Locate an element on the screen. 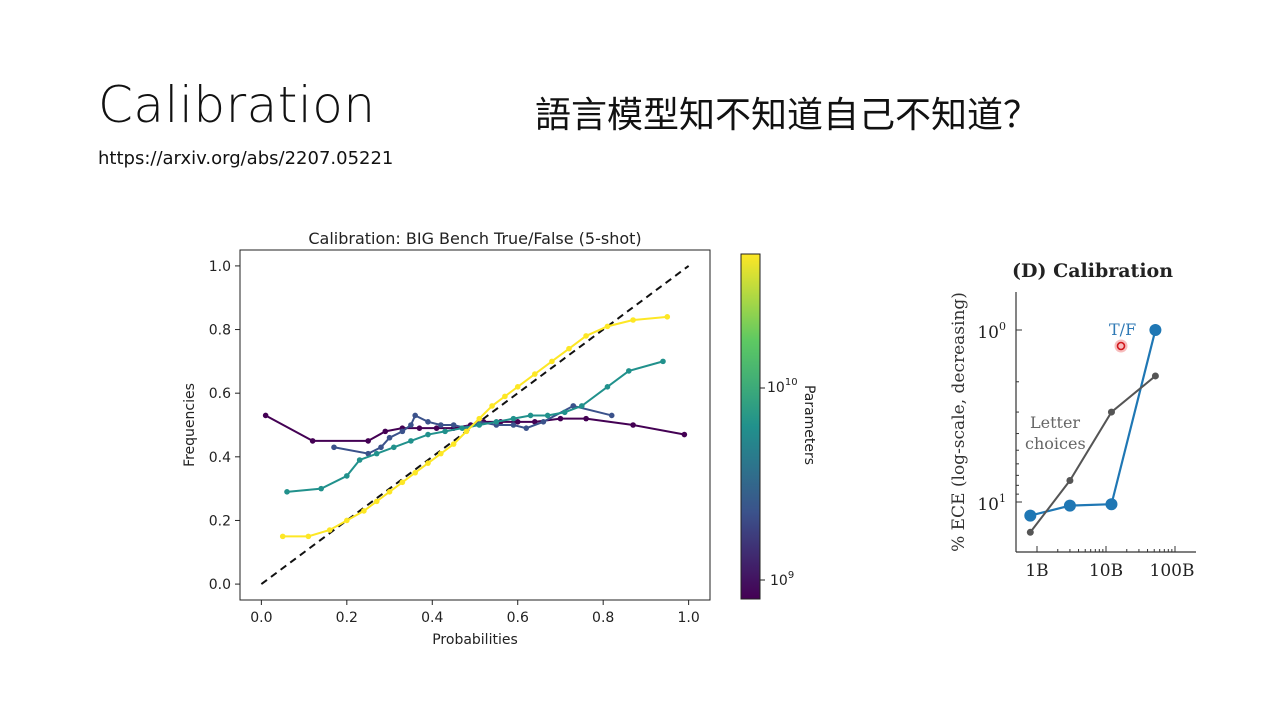 The width and height of the screenshot is (1280, 720). chart-title: (D) Calibration is located at coordinates (1092, 271).